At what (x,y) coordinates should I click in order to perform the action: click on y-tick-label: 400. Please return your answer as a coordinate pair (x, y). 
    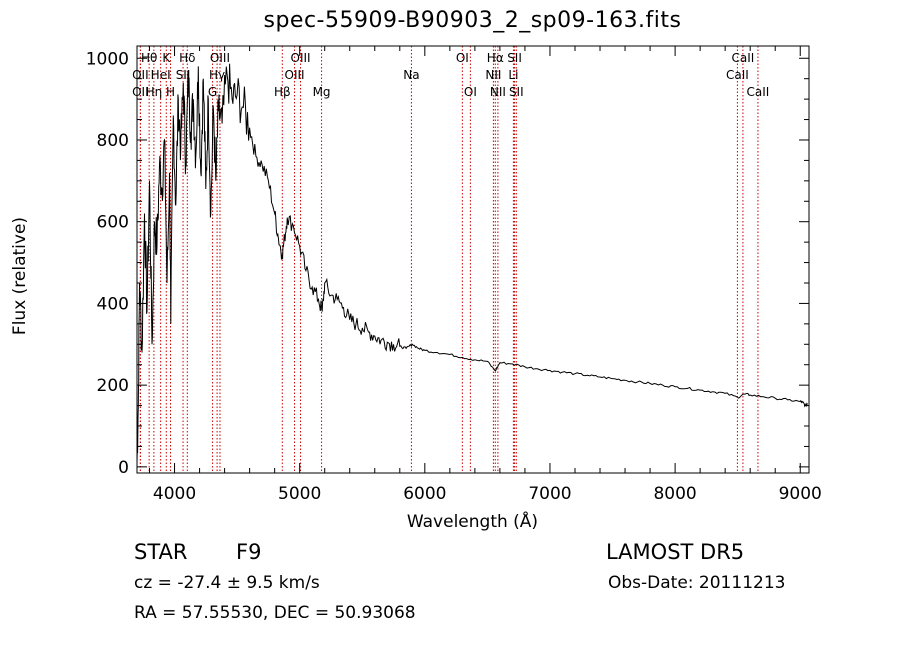
    Looking at the image, I should click on (113, 304).